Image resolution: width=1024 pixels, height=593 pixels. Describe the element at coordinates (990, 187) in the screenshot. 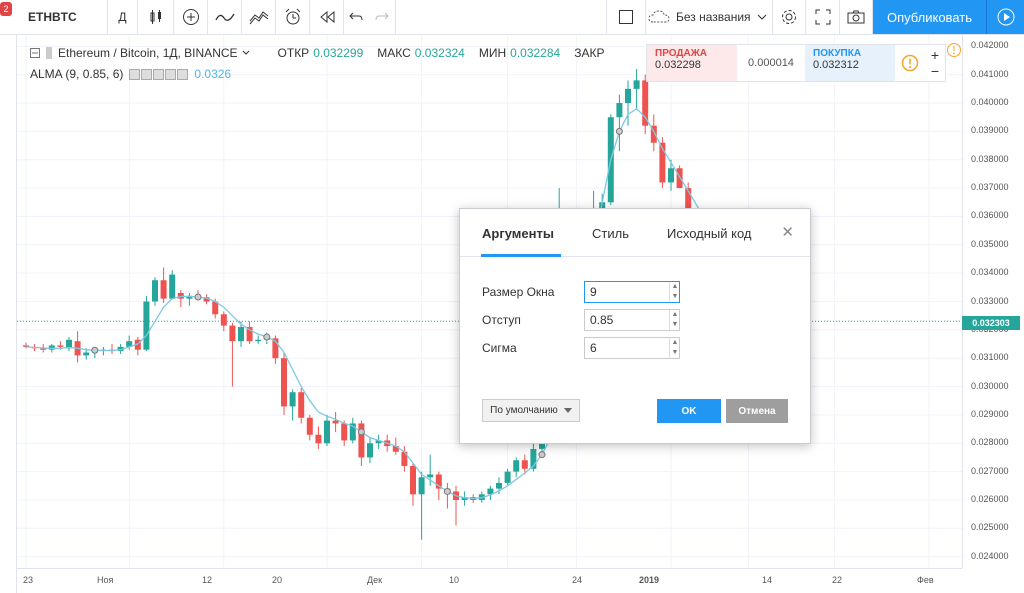

I see `price-tick-label: 0.037000` at that location.